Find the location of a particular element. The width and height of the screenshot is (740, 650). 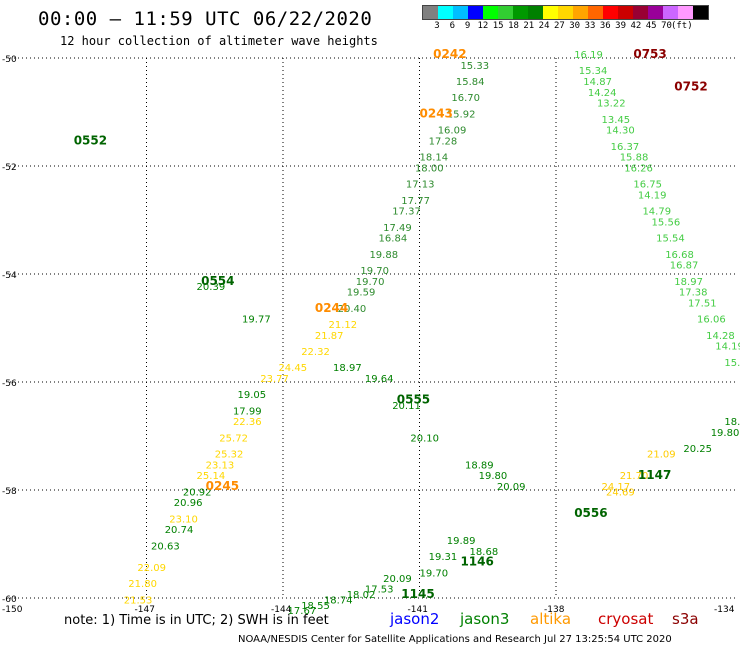

legend-label: 21 is located at coordinates (529, 26).